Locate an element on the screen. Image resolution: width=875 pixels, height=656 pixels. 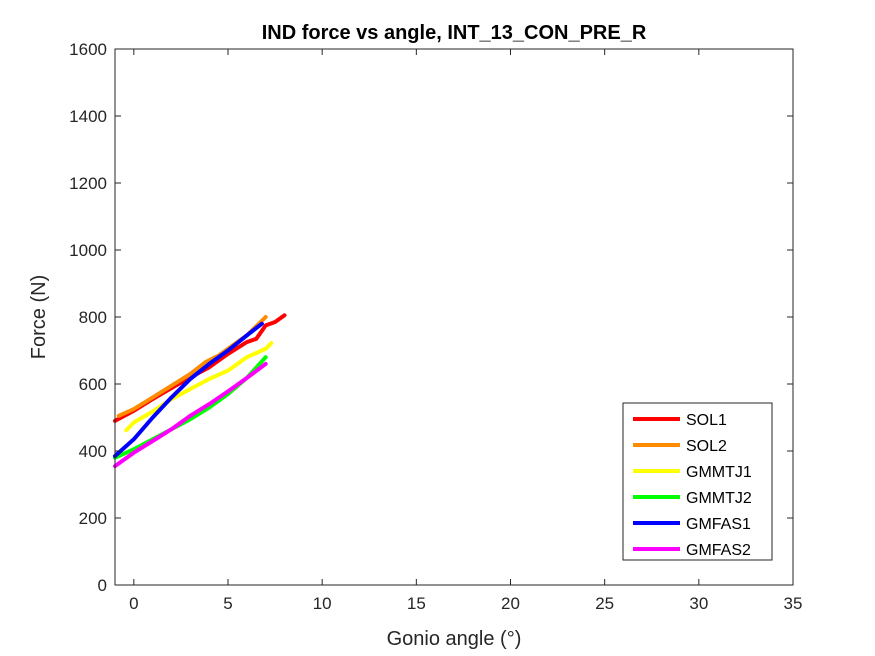
x-tick-label: 25 is located at coordinates (604, 603).